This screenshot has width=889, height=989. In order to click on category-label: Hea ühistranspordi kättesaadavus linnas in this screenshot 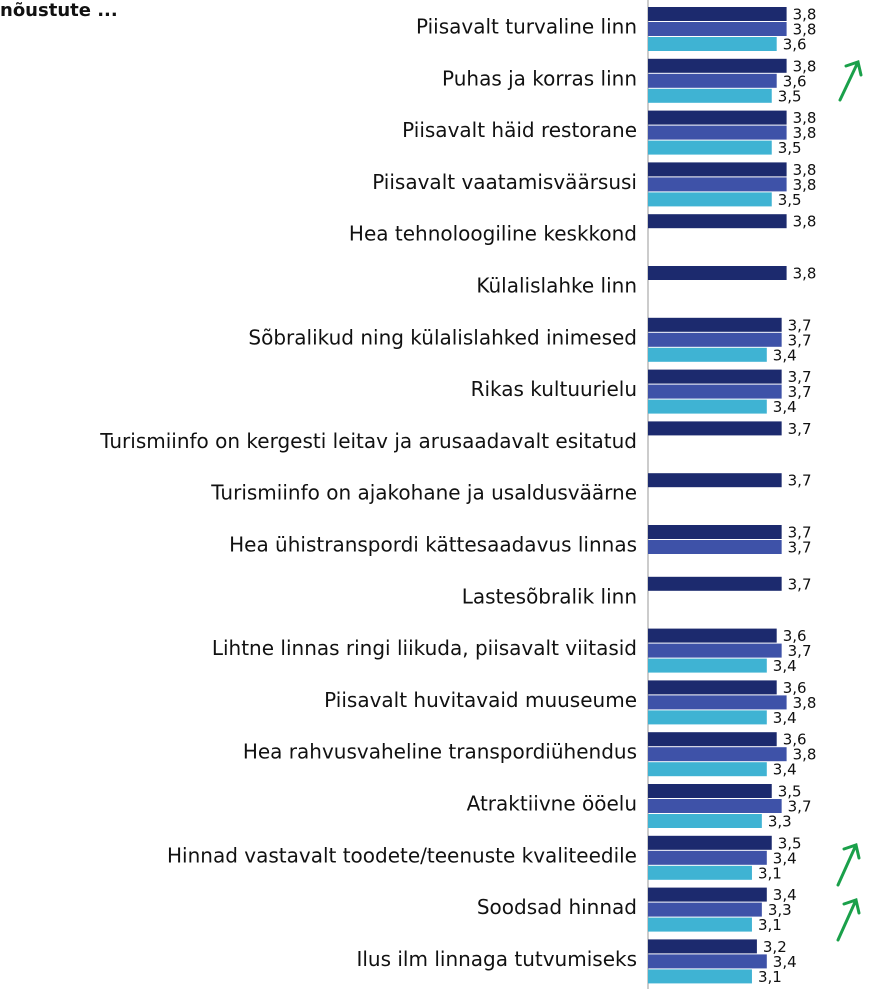, I will do `click(433, 545)`.